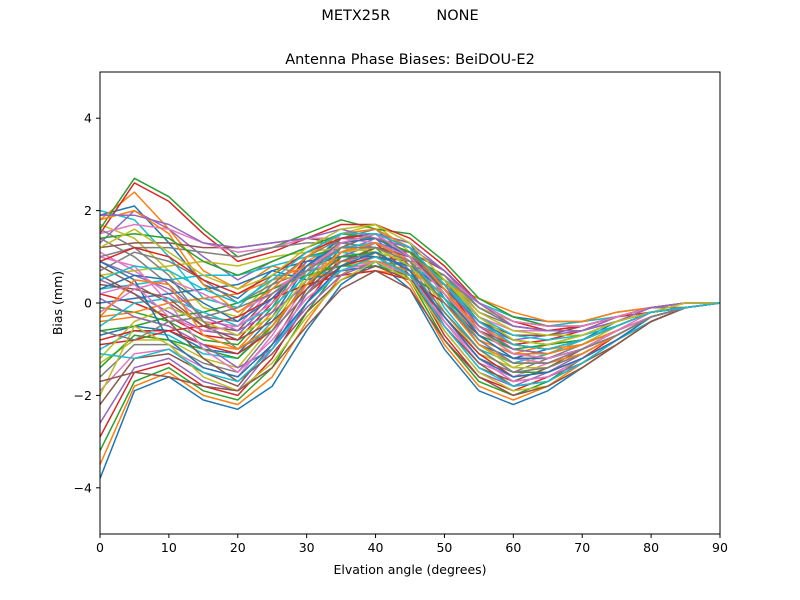 Image resolution: width=800 pixels, height=600 pixels. I want to click on x-tick-label: 50, so click(444, 547).